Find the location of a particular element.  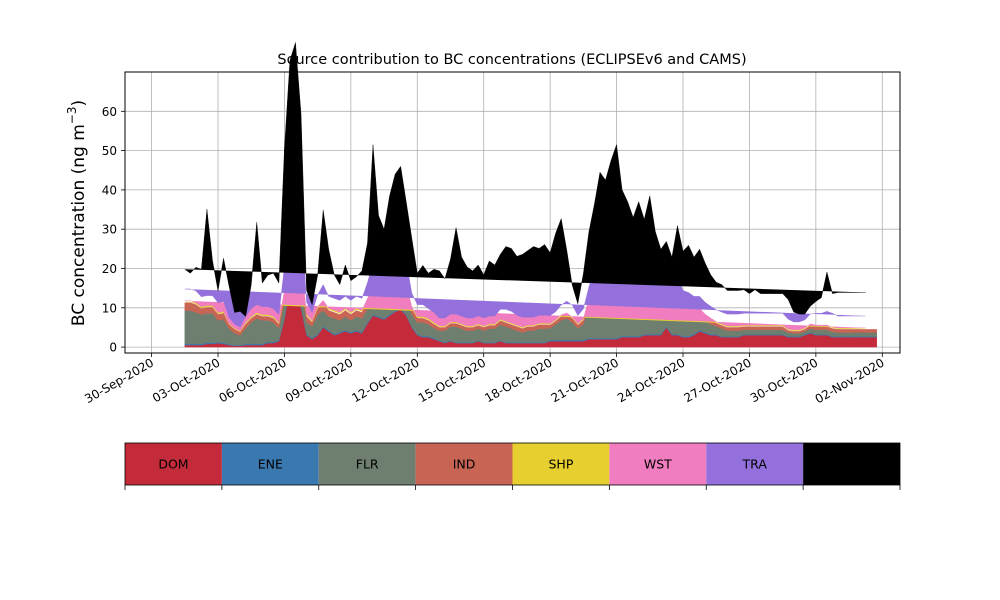

legend-label-dom: DOM is located at coordinates (173, 464).